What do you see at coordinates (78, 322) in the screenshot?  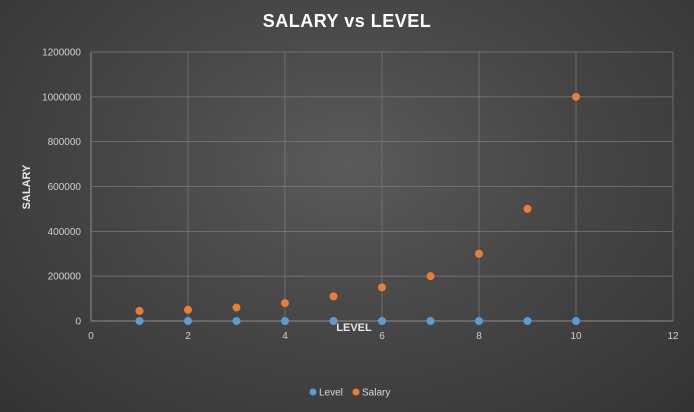 I see `y-tick-label-0: 0` at bounding box center [78, 322].